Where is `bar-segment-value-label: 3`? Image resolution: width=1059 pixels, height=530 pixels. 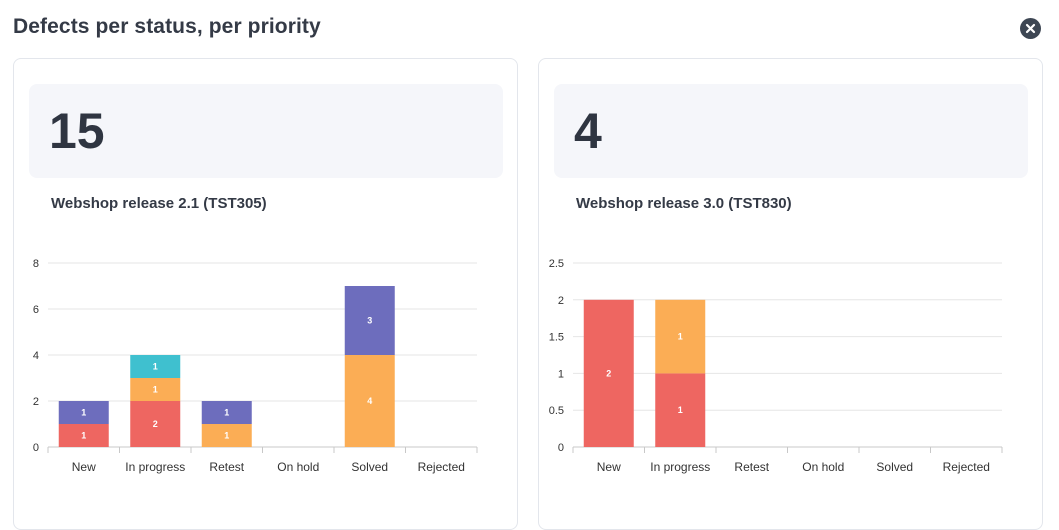 bar-segment-value-label: 3 is located at coordinates (369, 321).